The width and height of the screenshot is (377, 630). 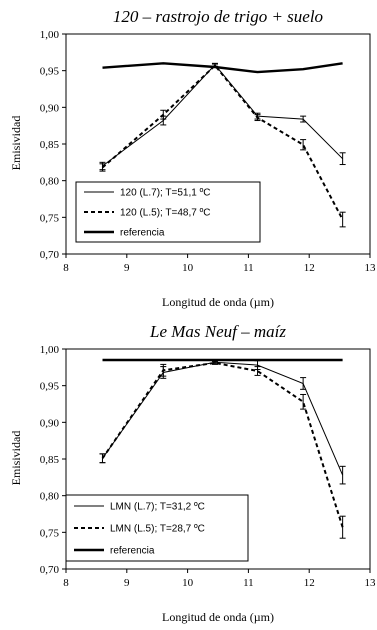 I want to click on legend-entry: LMN (L.7); T=31,2 ºC, so click(x=157, y=507).